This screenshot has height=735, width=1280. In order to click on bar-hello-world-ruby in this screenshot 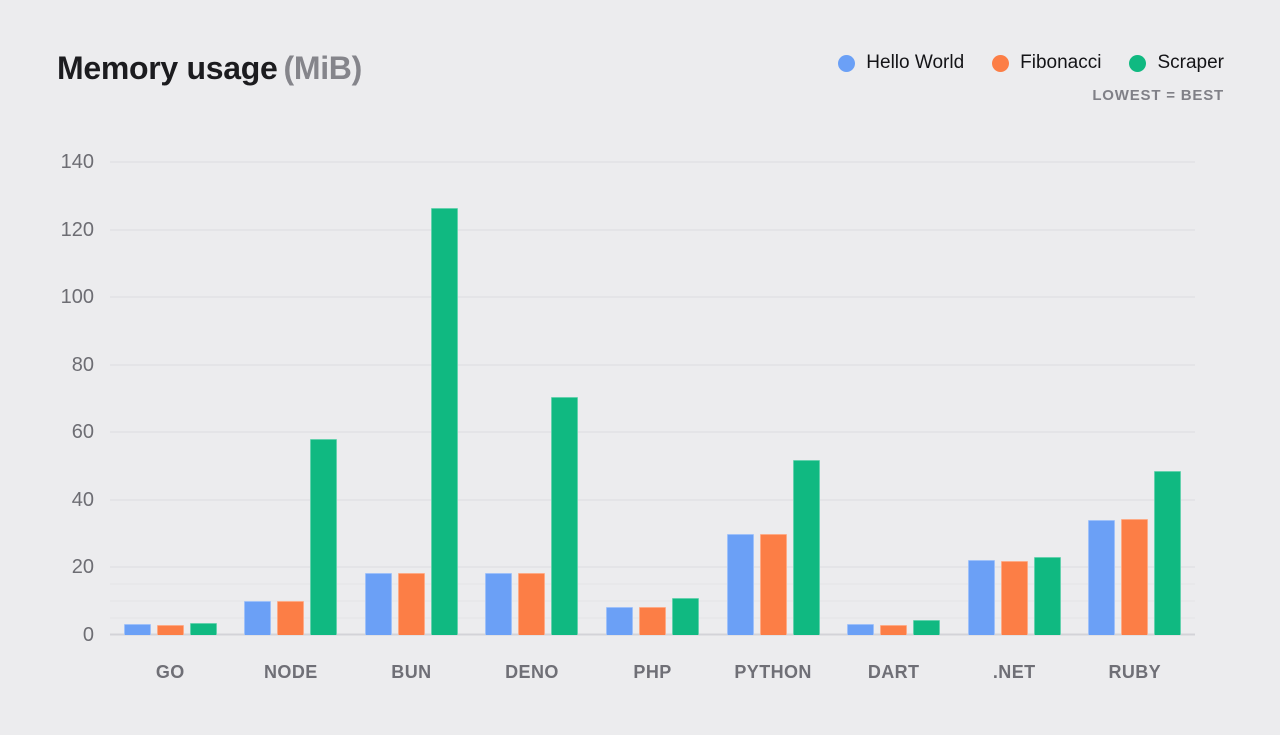, I will do `click(1102, 577)`.